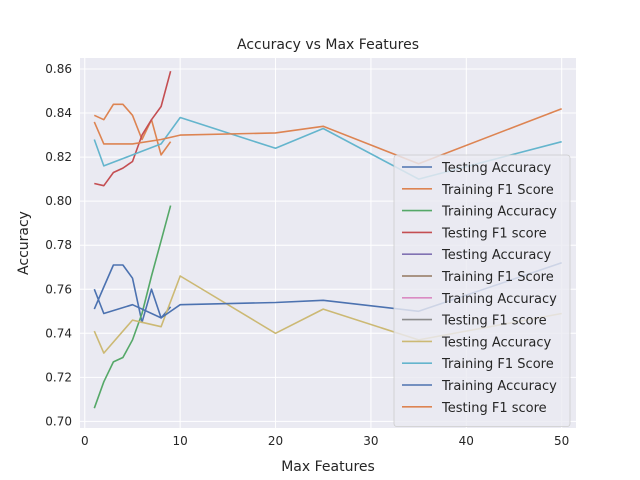  I want to click on x-tick-label: 10, so click(180, 441).